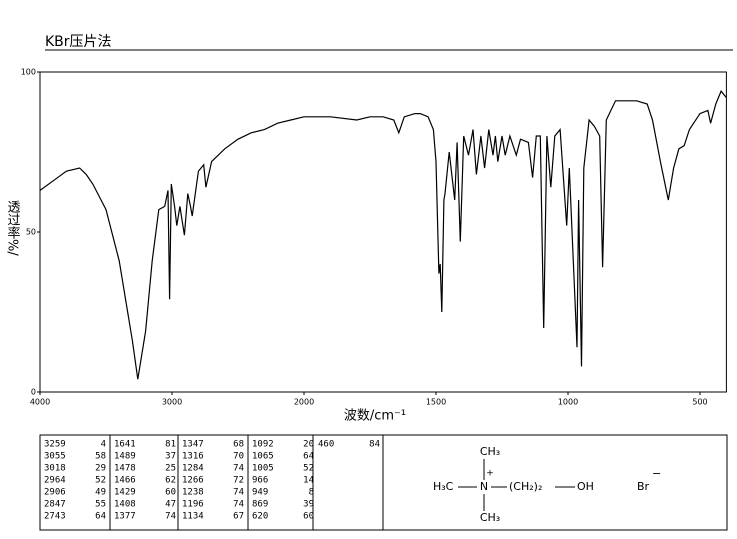 Image resolution: width=737 pixels, height=539 pixels. I want to click on left-methyl: H₃C, so click(443, 486).